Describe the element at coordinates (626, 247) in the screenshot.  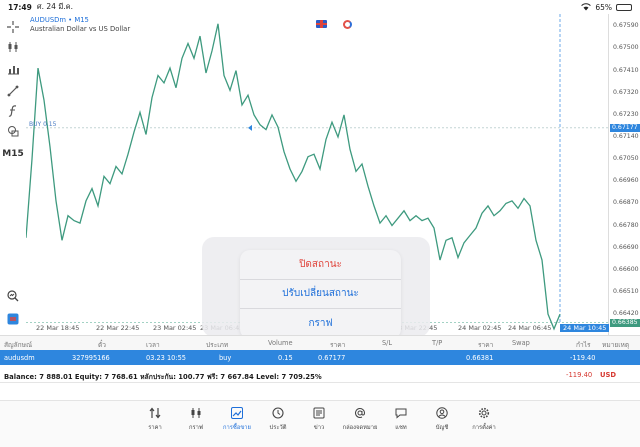
I see `price-tick: 0.66690` at that location.